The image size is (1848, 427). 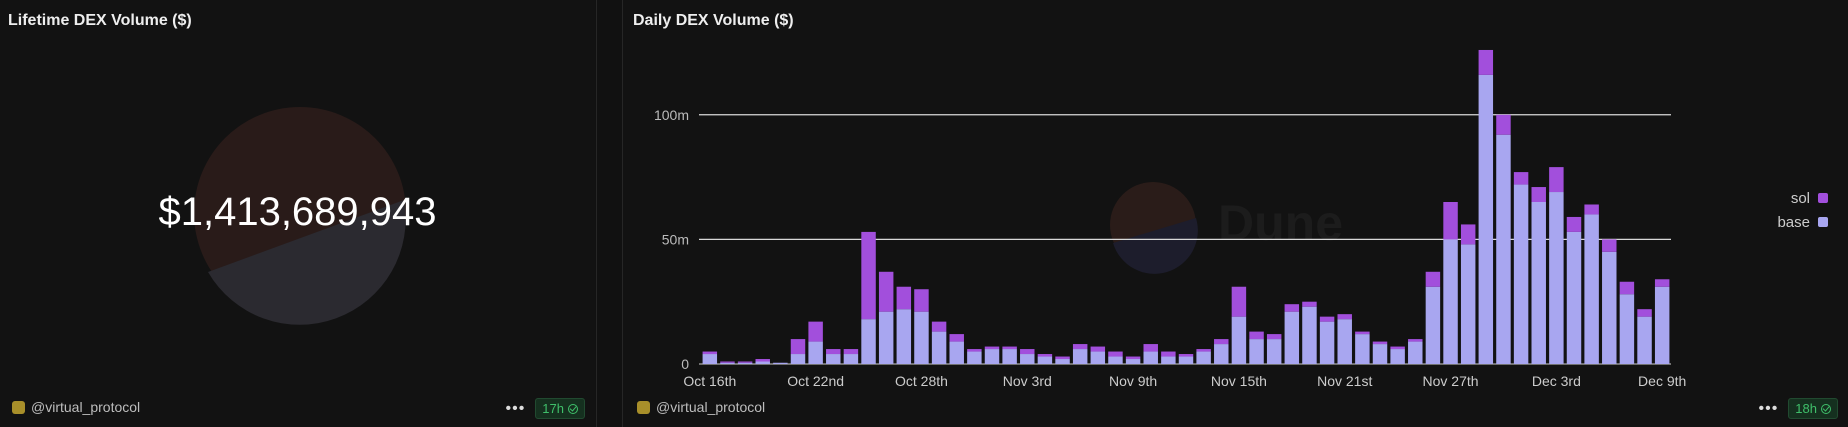 I want to click on legend-item-base: base, so click(x=1802, y=222).